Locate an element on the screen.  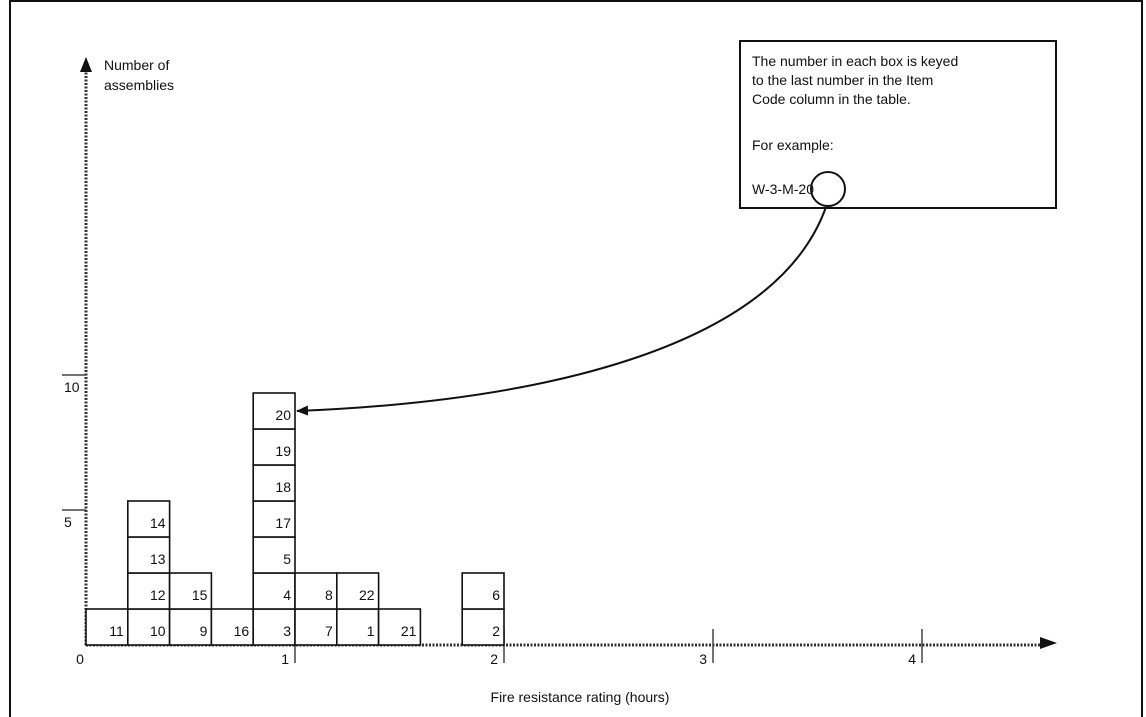
item-box-label: 11 is located at coordinates (116, 631).